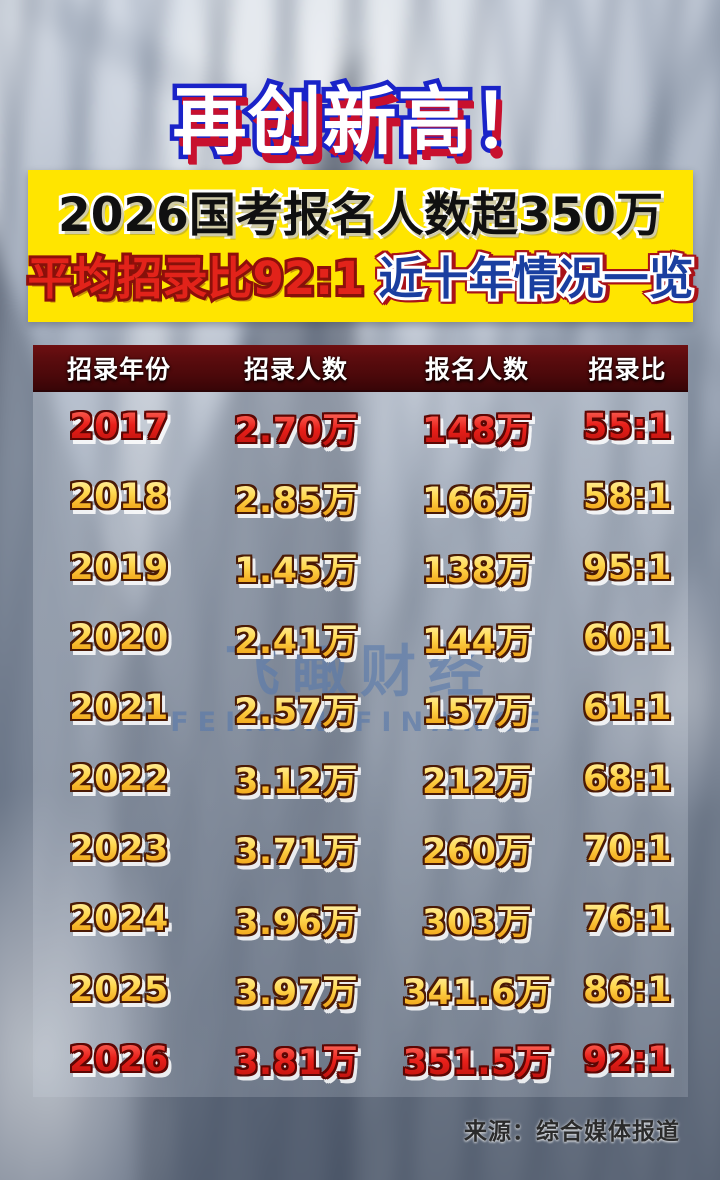  I want to click on cell-applicants: 341.6万, so click(477, 989).